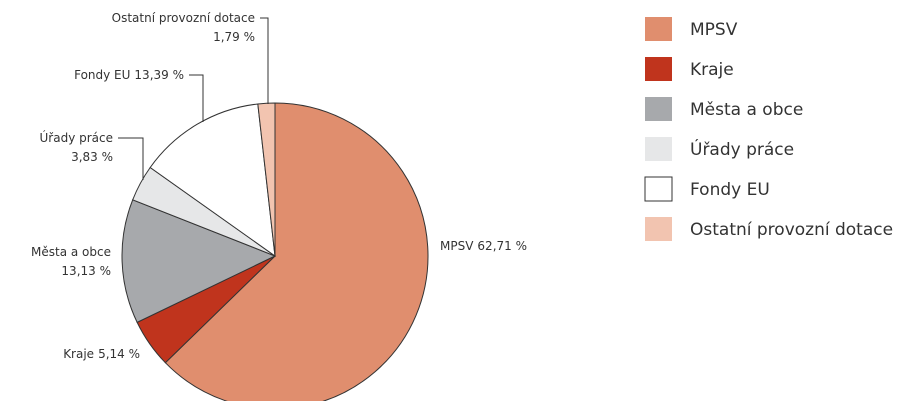  I want to click on legend-label: Města a obce, so click(746, 110).